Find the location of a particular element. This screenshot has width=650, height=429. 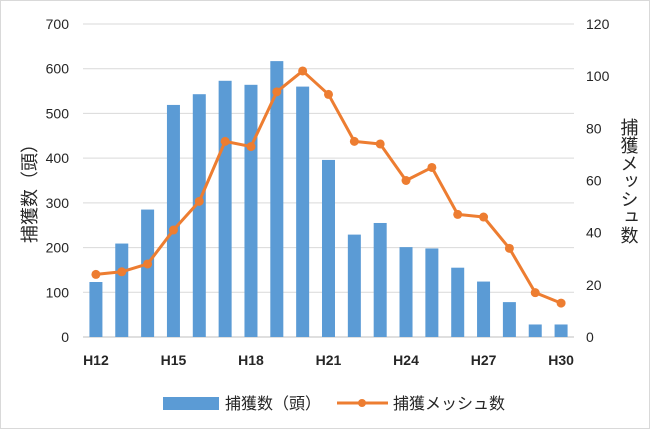

legend-swatch-bar is located at coordinates (191, 403).